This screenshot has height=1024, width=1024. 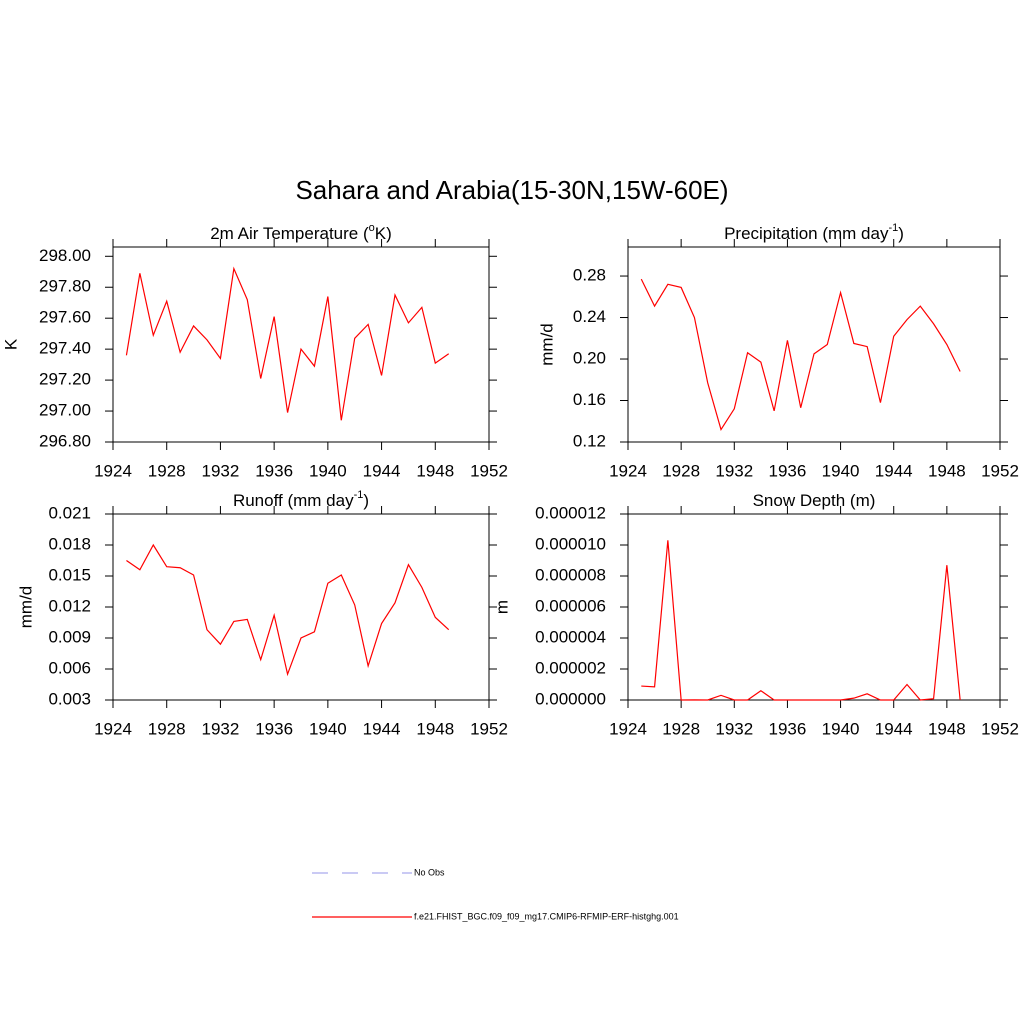 I want to click on y-tick-label: 0.018, so click(x=69, y=543).